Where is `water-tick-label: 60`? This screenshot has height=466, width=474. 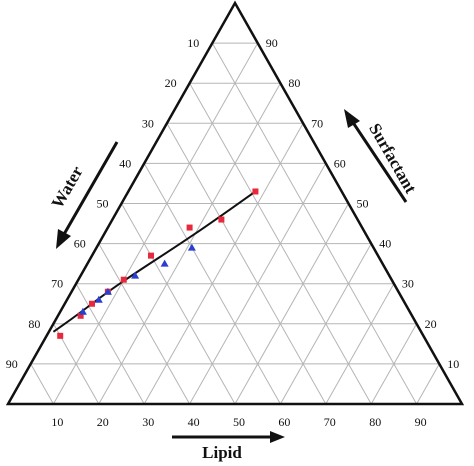 water-tick-label: 60 is located at coordinates (80, 244).